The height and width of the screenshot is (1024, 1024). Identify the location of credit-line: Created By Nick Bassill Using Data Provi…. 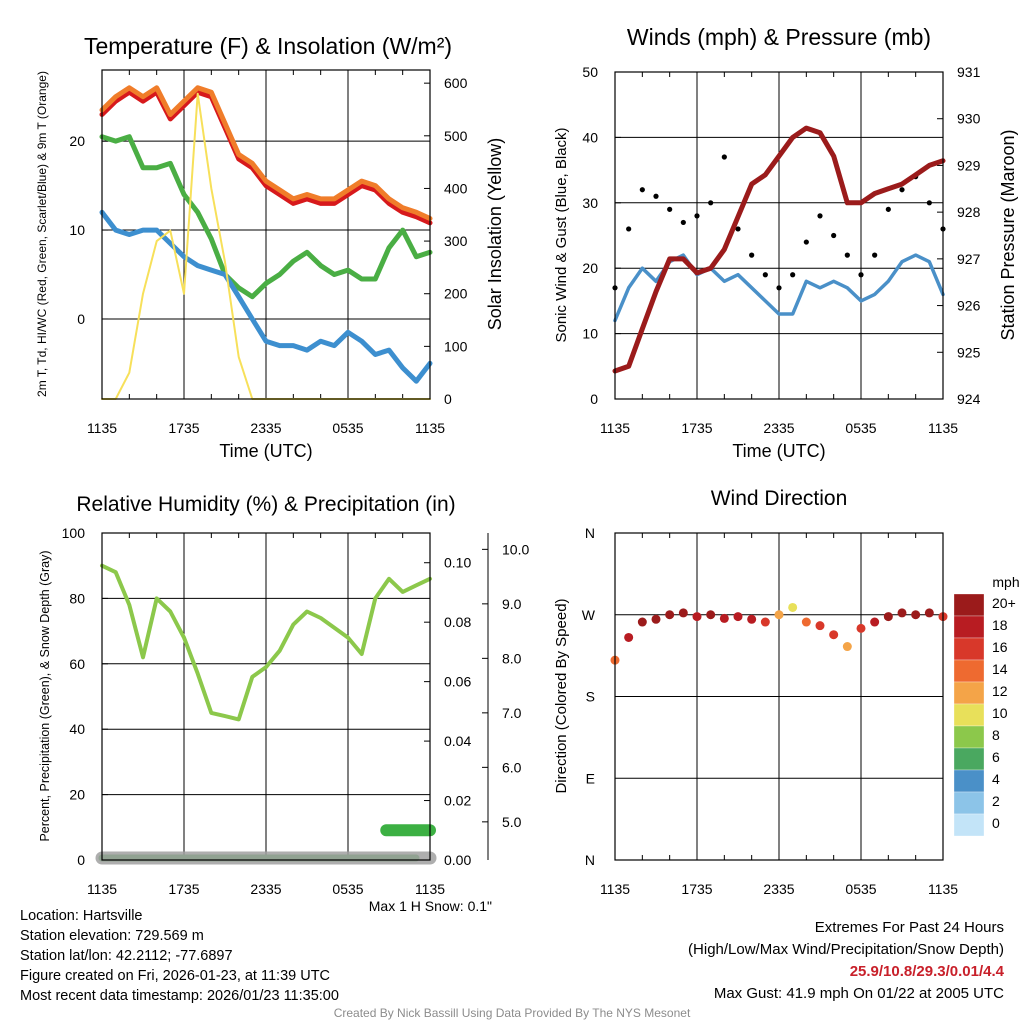
(512, 1013).